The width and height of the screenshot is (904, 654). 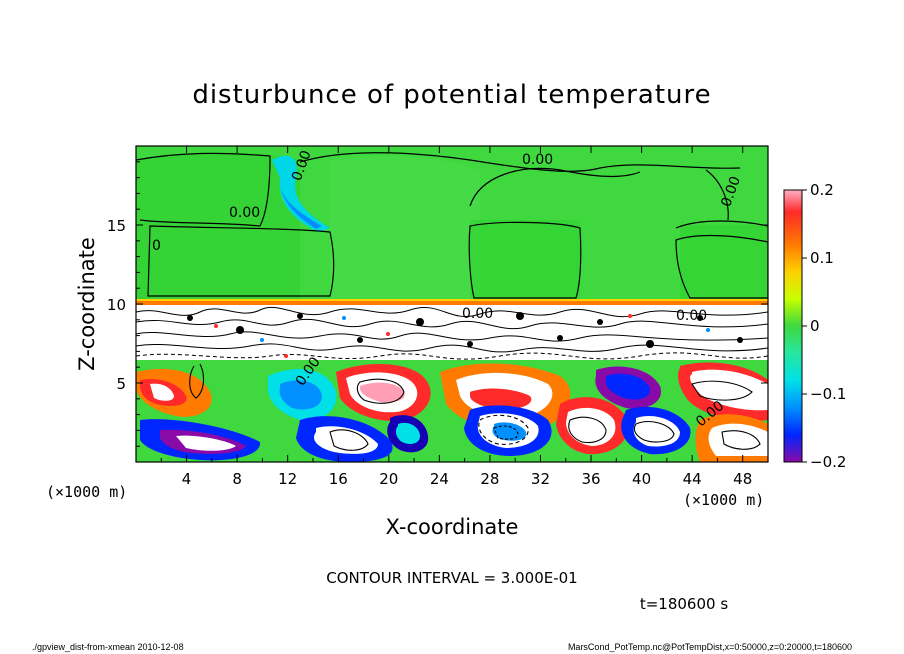 What do you see at coordinates (187, 479) in the screenshot?
I see `x-tick-label: 4` at bounding box center [187, 479].